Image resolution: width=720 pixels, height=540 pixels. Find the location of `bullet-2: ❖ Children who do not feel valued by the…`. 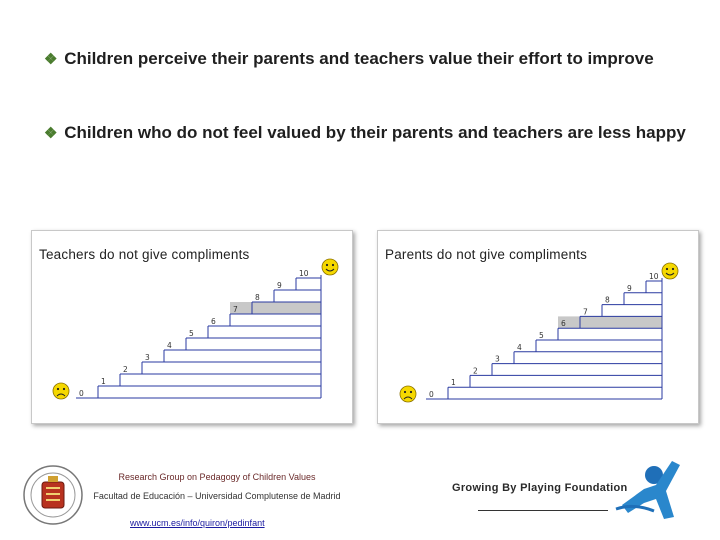

bullet-2: ❖ Children who do not feel valued by the… is located at coordinates (369, 133).